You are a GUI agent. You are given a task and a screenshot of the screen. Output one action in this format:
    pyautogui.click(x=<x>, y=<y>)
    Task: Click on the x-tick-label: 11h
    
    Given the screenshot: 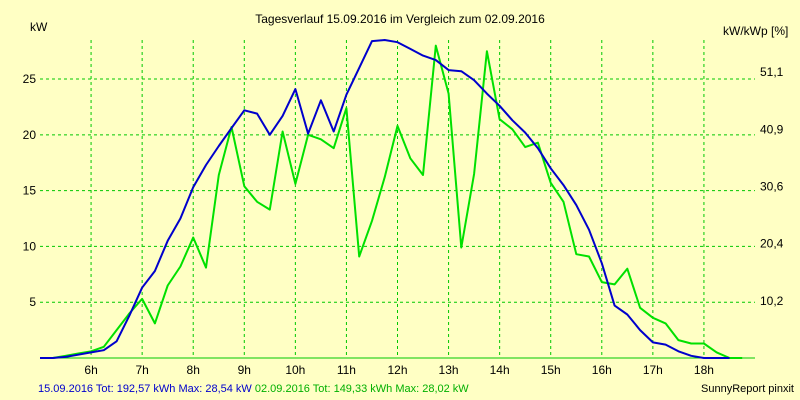 What is the action you would take?
    pyautogui.click(x=346, y=370)
    